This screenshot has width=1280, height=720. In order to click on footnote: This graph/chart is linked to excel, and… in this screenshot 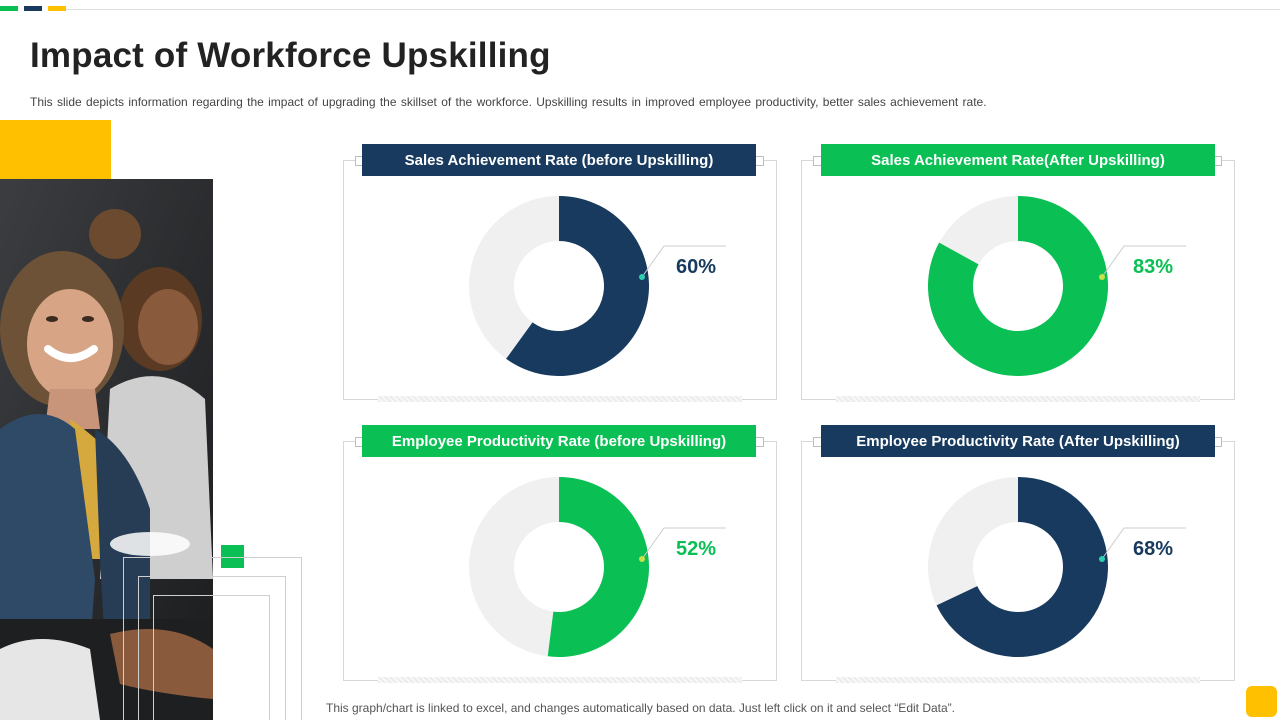, I will do `click(640, 708)`.